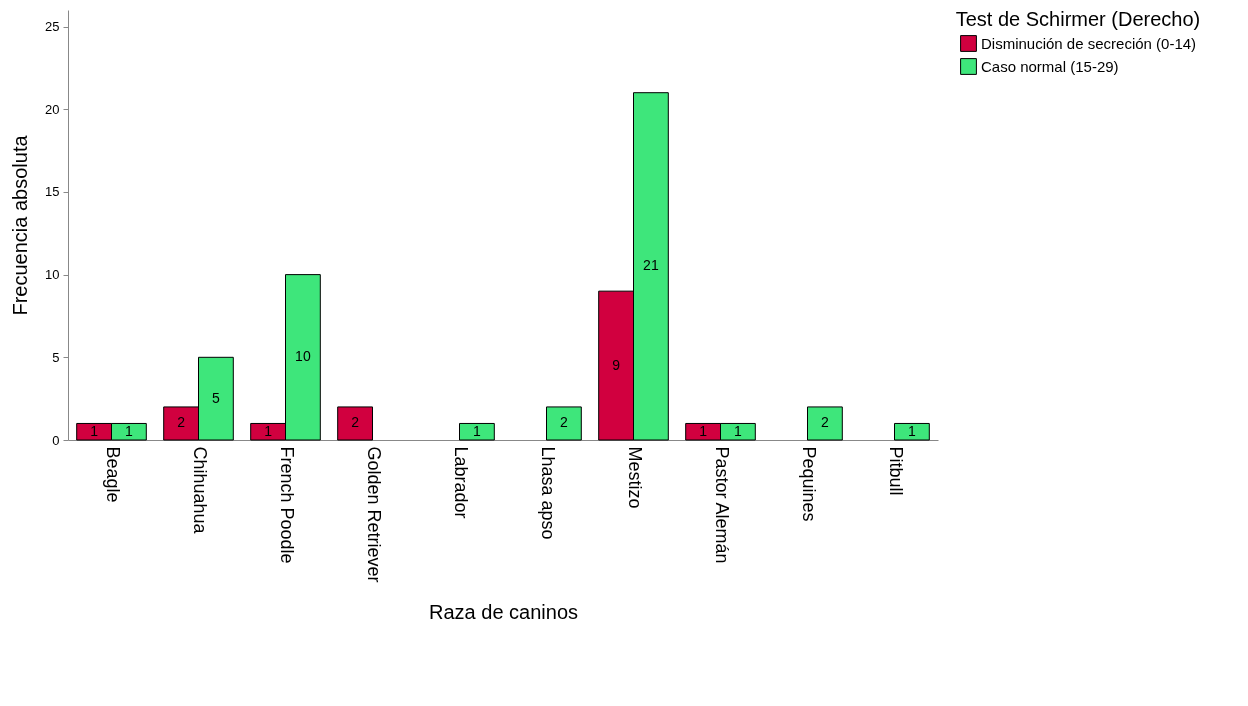 This screenshot has height=706, width=1248. Describe the element at coordinates (1078, 19) in the screenshot. I see `legend-title: Test de Schirmer (Derecho)` at that location.